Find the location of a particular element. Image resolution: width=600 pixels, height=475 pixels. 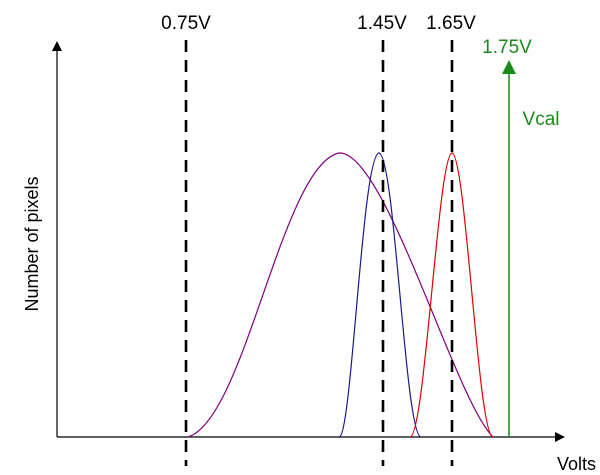

red-distribution-curve is located at coordinates (451, 295).